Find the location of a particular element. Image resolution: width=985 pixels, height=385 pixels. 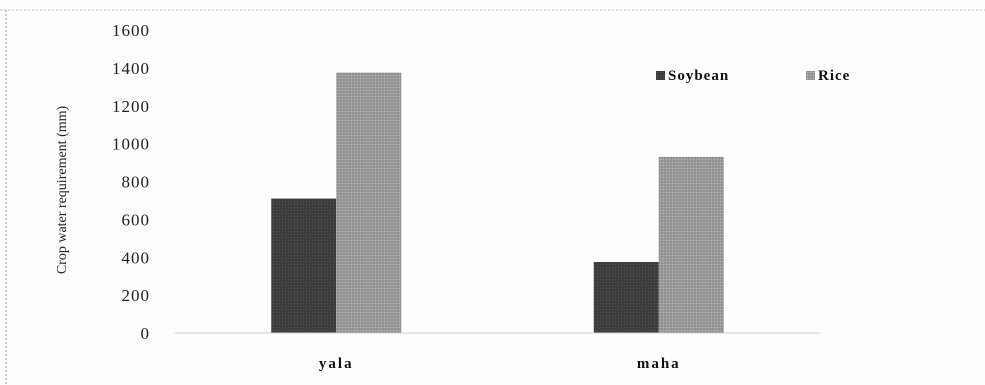

y-axis-ticks: 0 200 400 600 800 1000 1200 1400 1600 is located at coordinates (131, 182).